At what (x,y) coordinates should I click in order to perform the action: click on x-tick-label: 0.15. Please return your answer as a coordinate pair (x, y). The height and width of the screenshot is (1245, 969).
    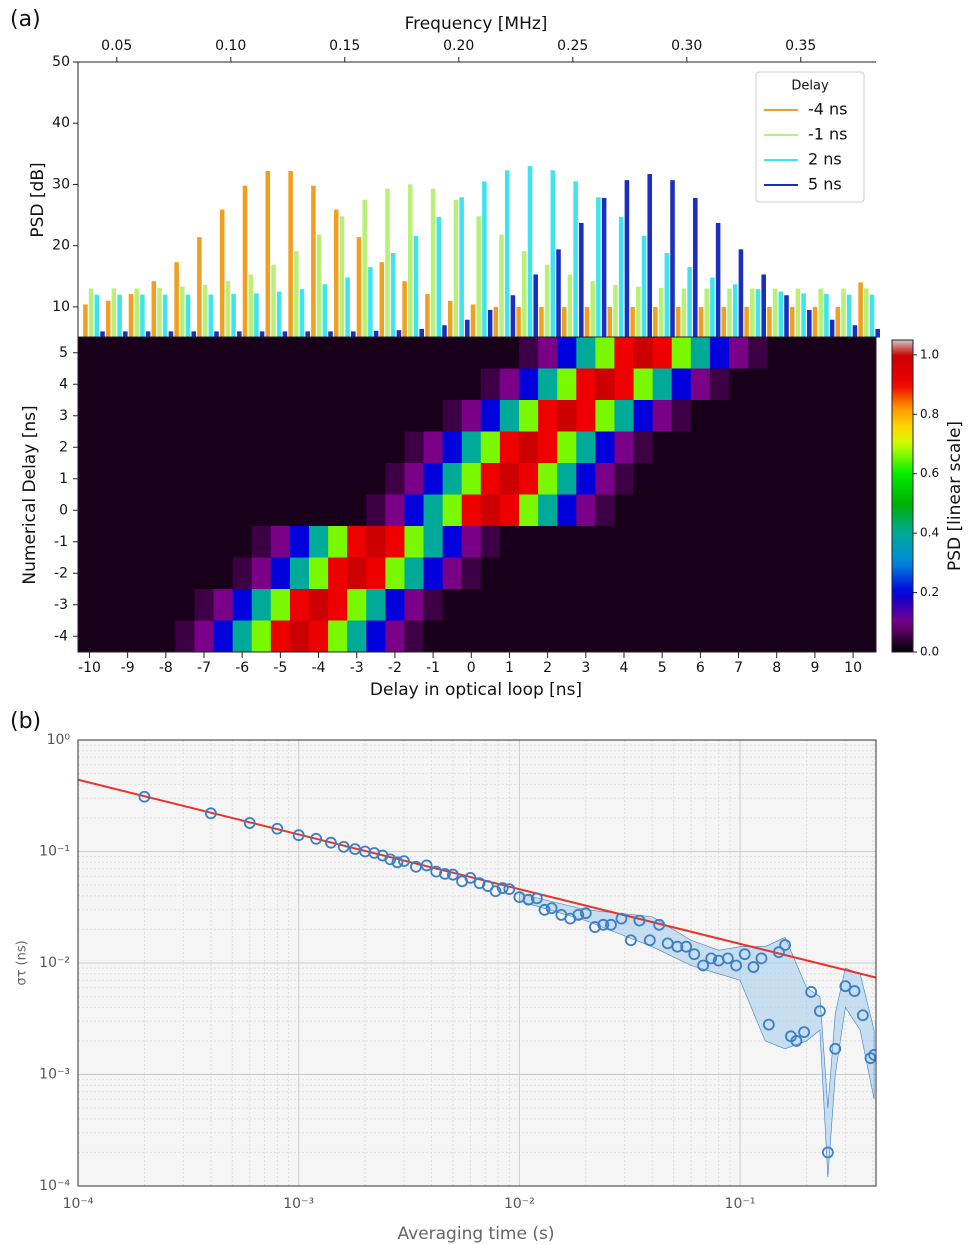
    Looking at the image, I should click on (344, 46).